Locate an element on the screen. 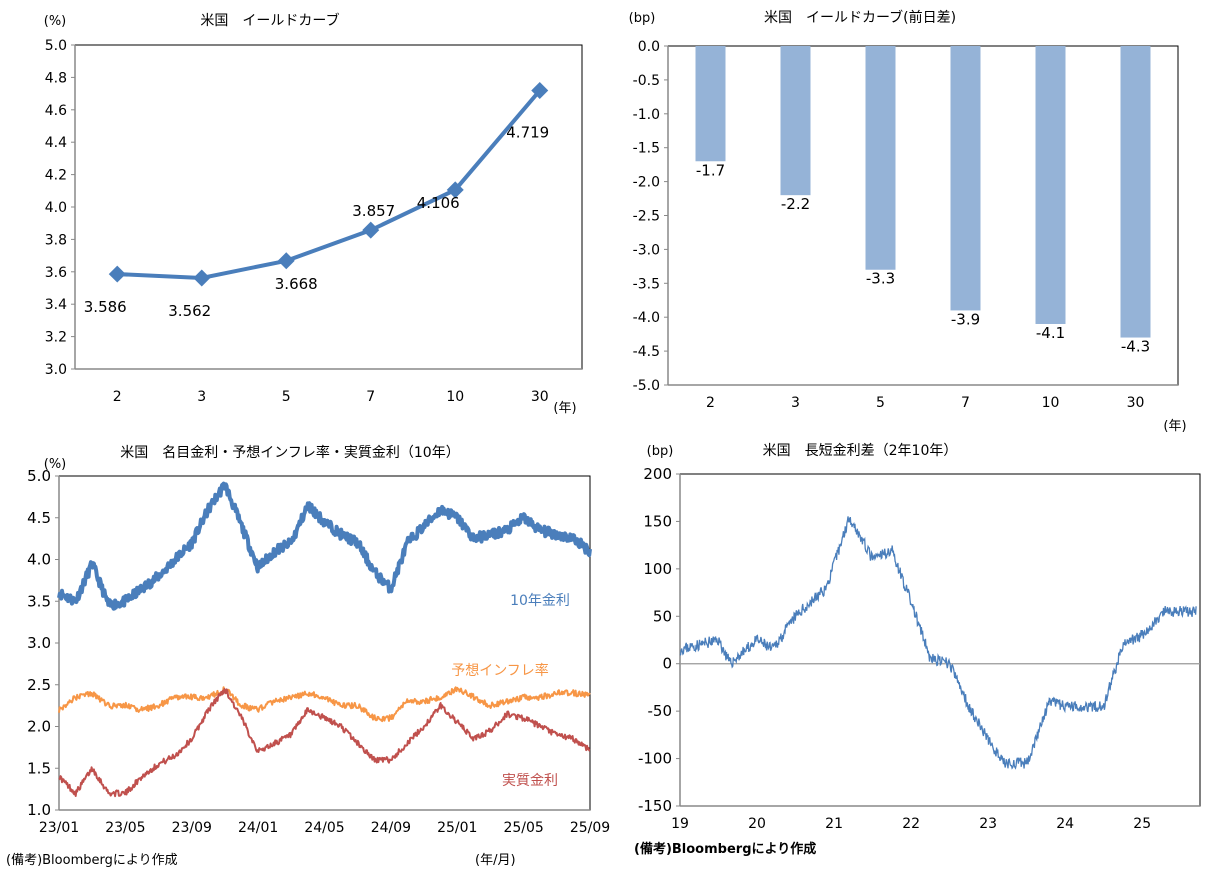  data-label: 3.586 is located at coordinates (105, 307).